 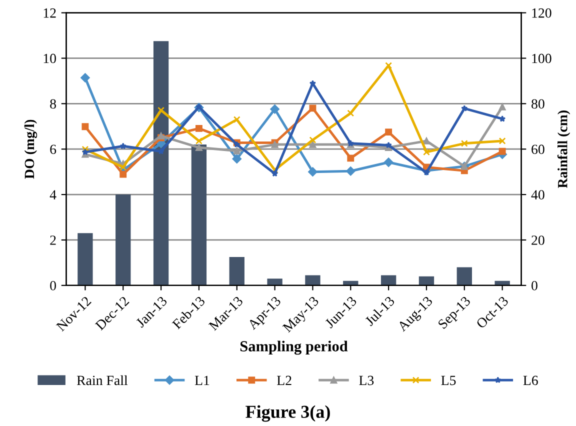 What do you see at coordinates (537, 195) in the screenshot?
I see `y2-tick-label: 40` at bounding box center [537, 195].